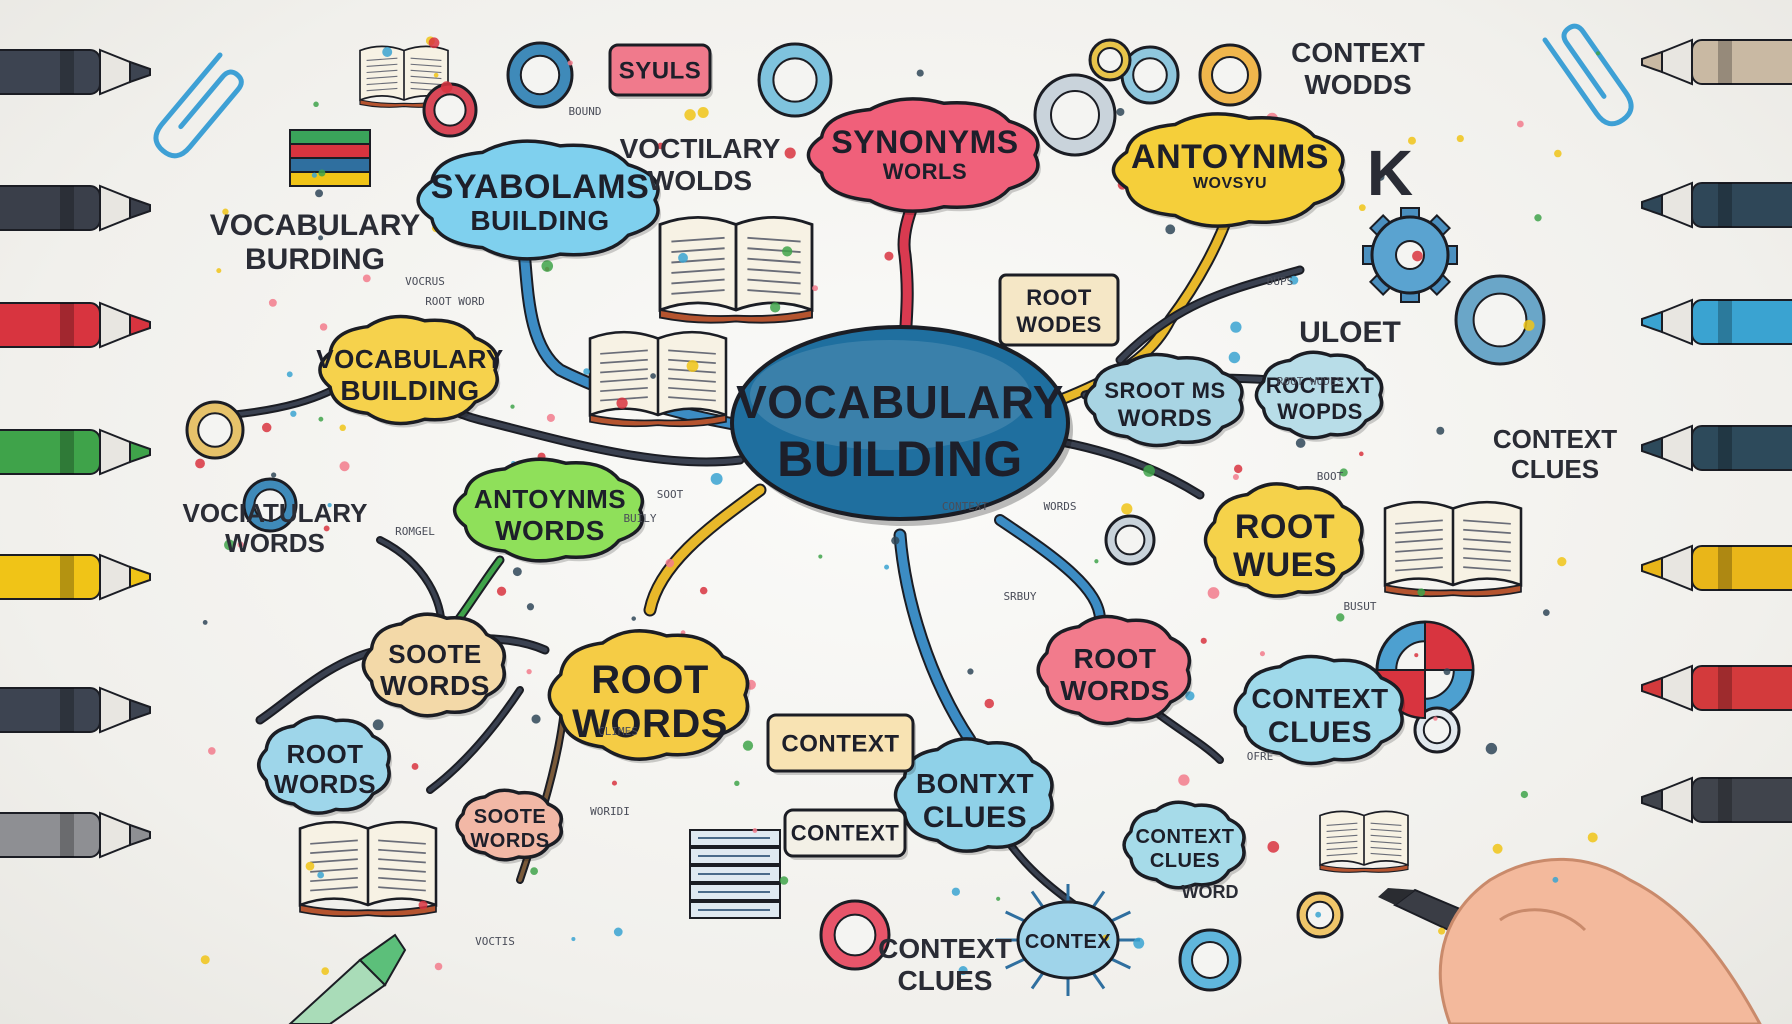  I want to click on scribble-text: CLIMES, so click(618, 731).